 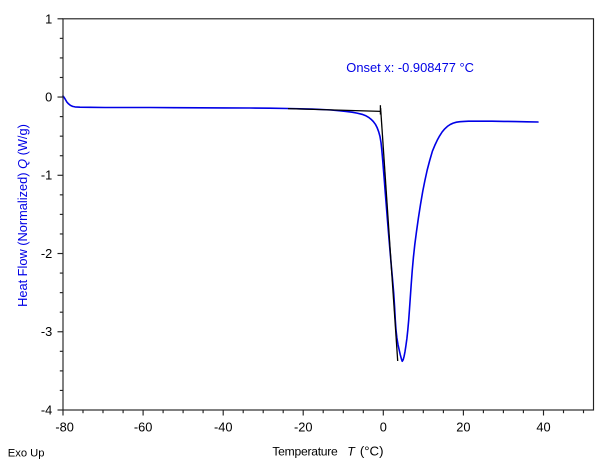 What do you see at coordinates (46, 409) in the screenshot?
I see `svg-text: -4` at bounding box center [46, 409].